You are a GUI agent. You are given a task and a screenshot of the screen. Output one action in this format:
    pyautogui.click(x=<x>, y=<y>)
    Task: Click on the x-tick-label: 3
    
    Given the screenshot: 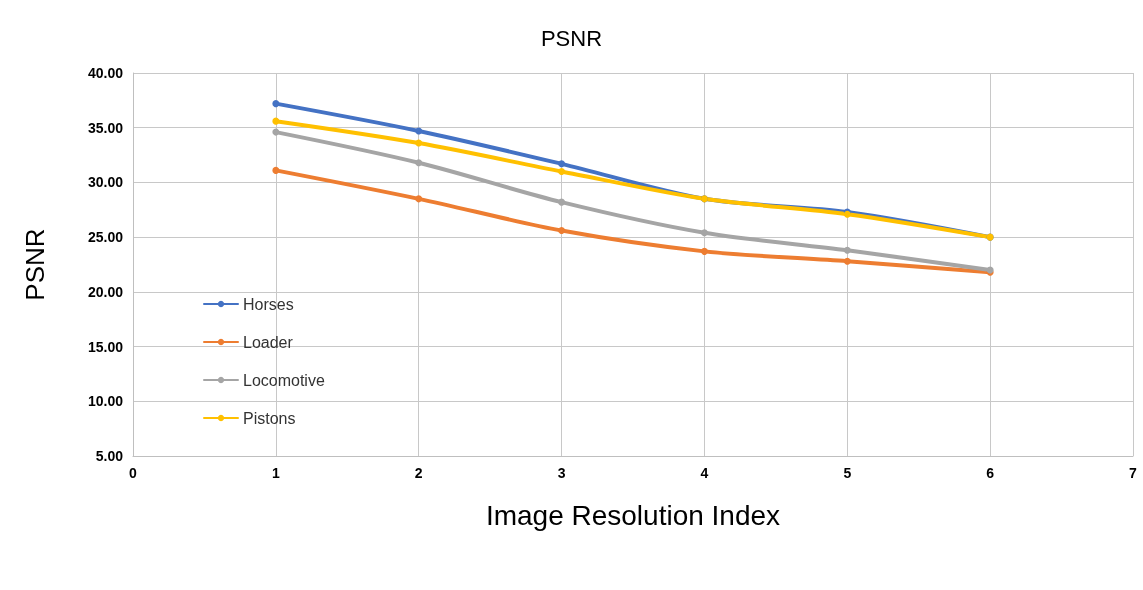 What is the action you would take?
    pyautogui.click(x=561, y=473)
    